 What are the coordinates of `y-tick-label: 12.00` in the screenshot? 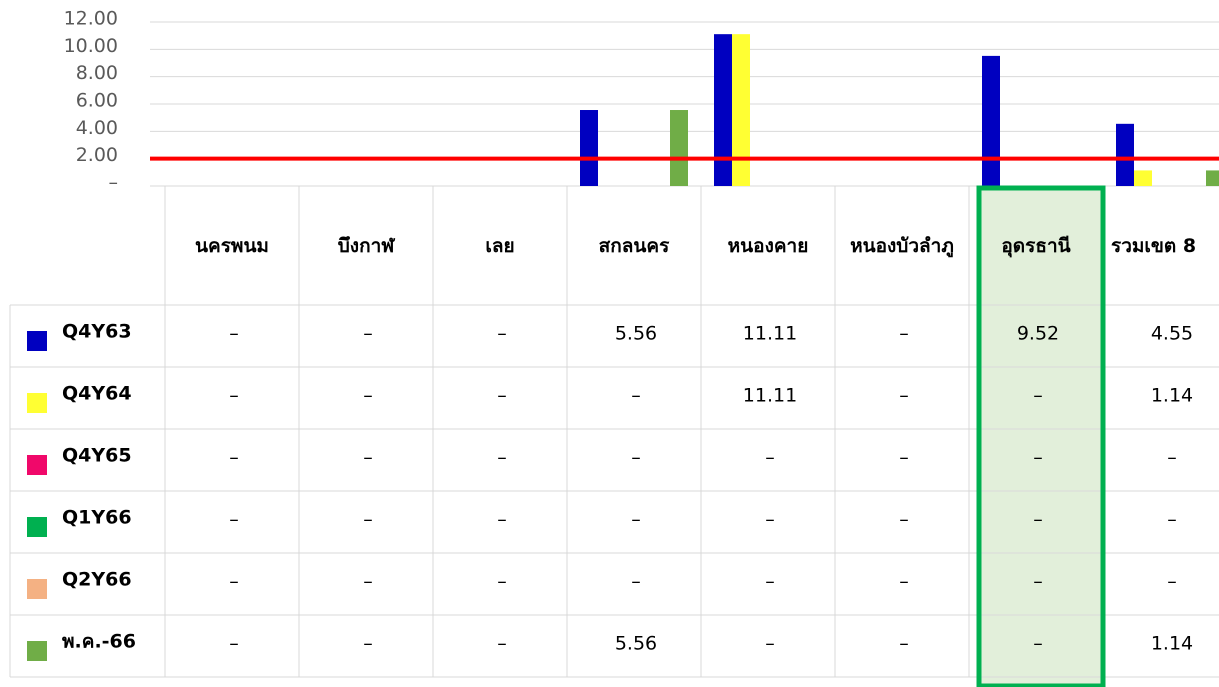 It's located at (91, 19).